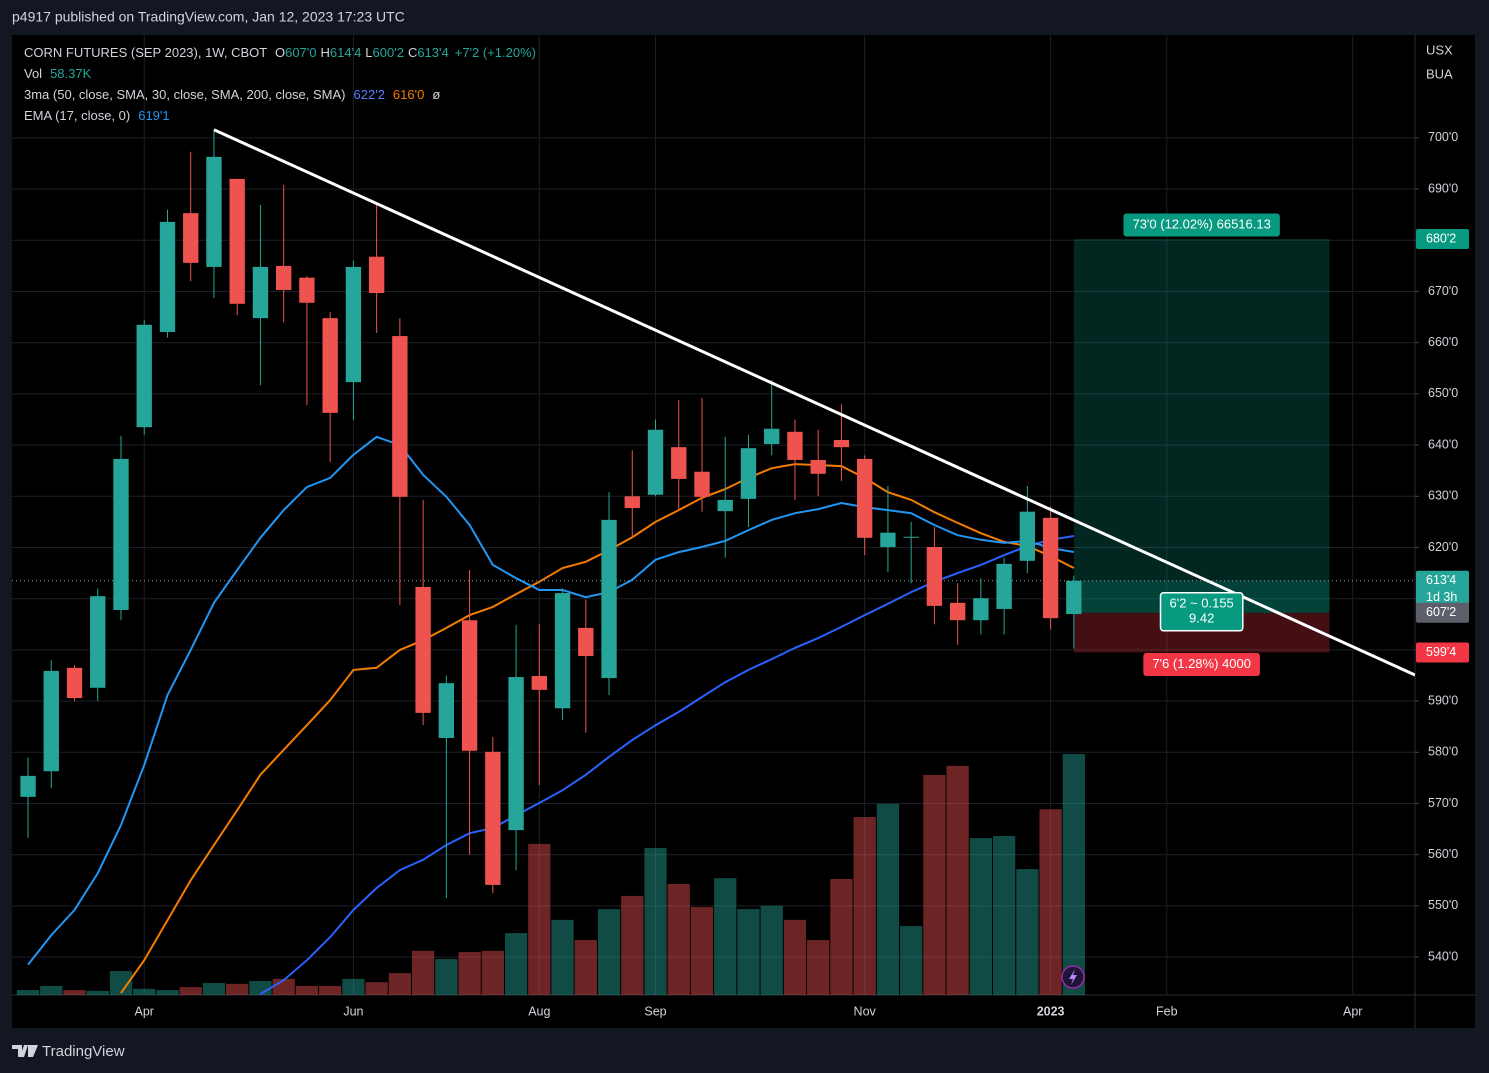 This screenshot has width=1489, height=1073. Describe the element at coordinates (353, 1011) in the screenshot. I see `x-tick-label: Jun` at that location.